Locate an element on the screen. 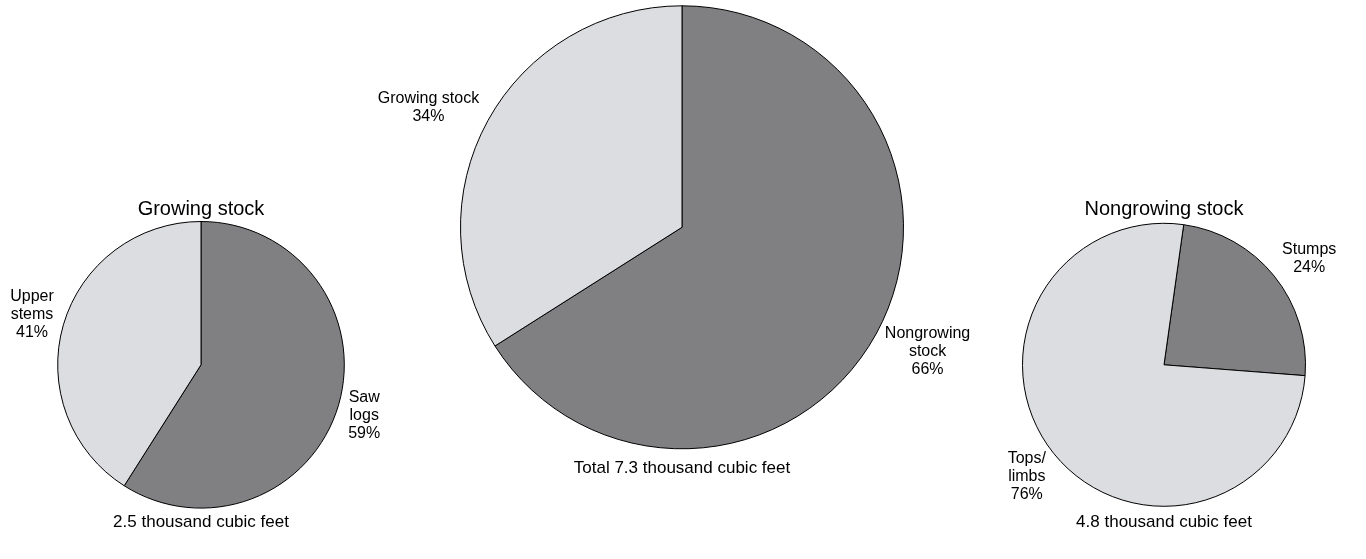  text: Total 7.3 thousand cubic feet is located at coordinates (682, 468).